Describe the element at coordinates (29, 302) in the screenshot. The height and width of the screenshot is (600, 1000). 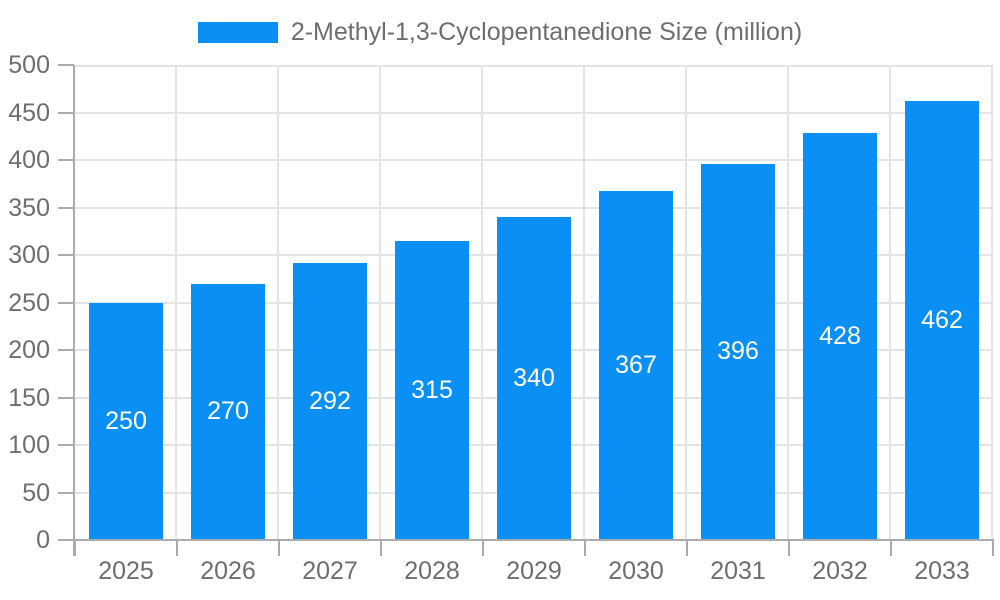
I see `y-tick-label: 250` at that location.